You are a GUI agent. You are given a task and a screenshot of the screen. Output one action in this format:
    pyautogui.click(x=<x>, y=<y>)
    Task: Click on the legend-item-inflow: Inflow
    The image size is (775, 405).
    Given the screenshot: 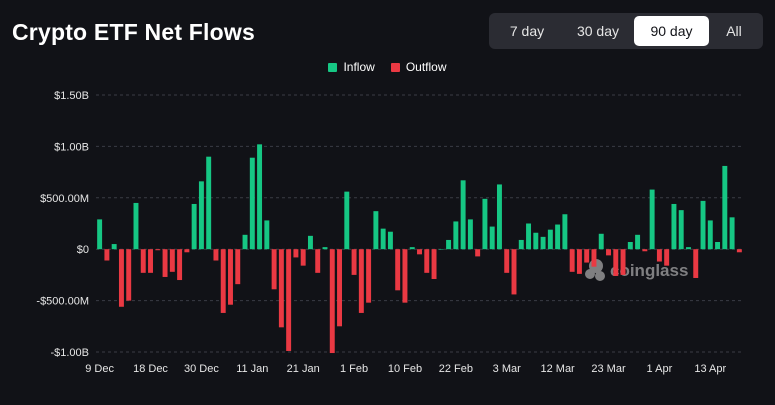 What is the action you would take?
    pyautogui.click(x=351, y=67)
    